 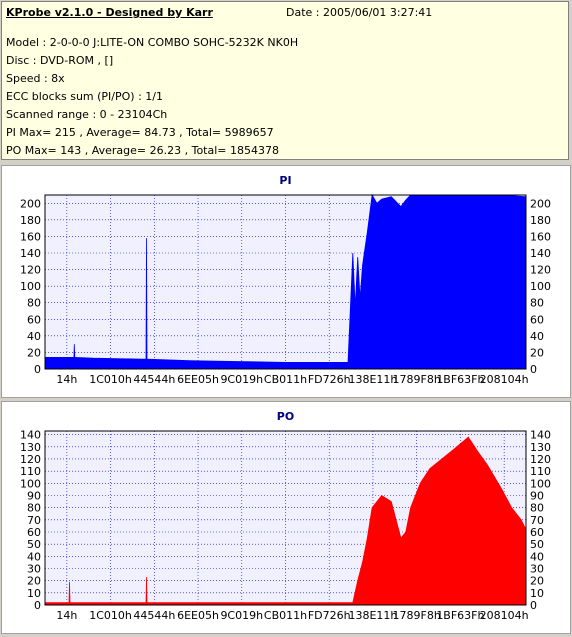 I want to click on po-y-tick-right: 100, so click(x=540, y=483).